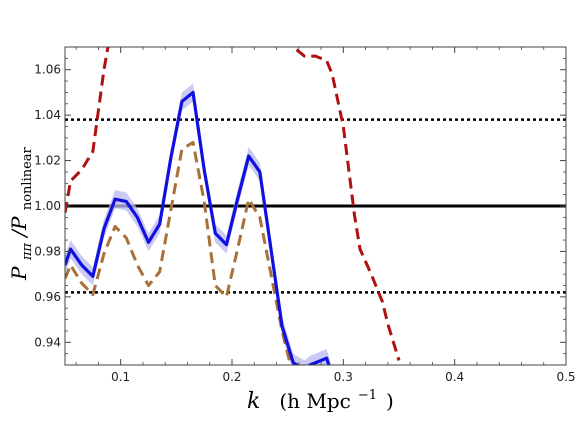 Image resolution: width=581 pixels, height=436 pixels. What do you see at coordinates (565, 377) in the screenshot?
I see `x-tick-label: 0.5` at bounding box center [565, 377].